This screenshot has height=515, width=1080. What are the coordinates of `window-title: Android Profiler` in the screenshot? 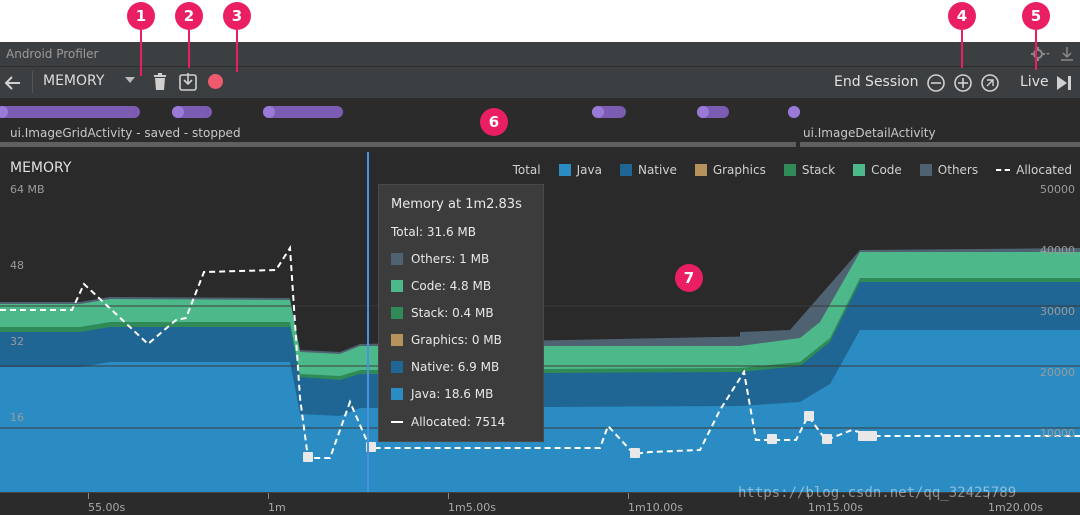 It's located at (52, 54).